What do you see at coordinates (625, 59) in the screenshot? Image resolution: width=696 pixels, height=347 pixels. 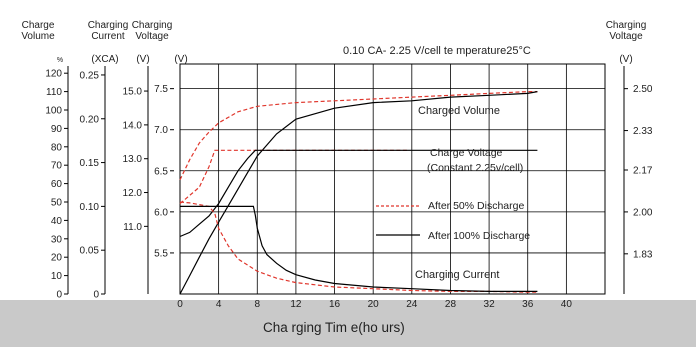 I see `right-axis-unit: (V)` at bounding box center [625, 59].